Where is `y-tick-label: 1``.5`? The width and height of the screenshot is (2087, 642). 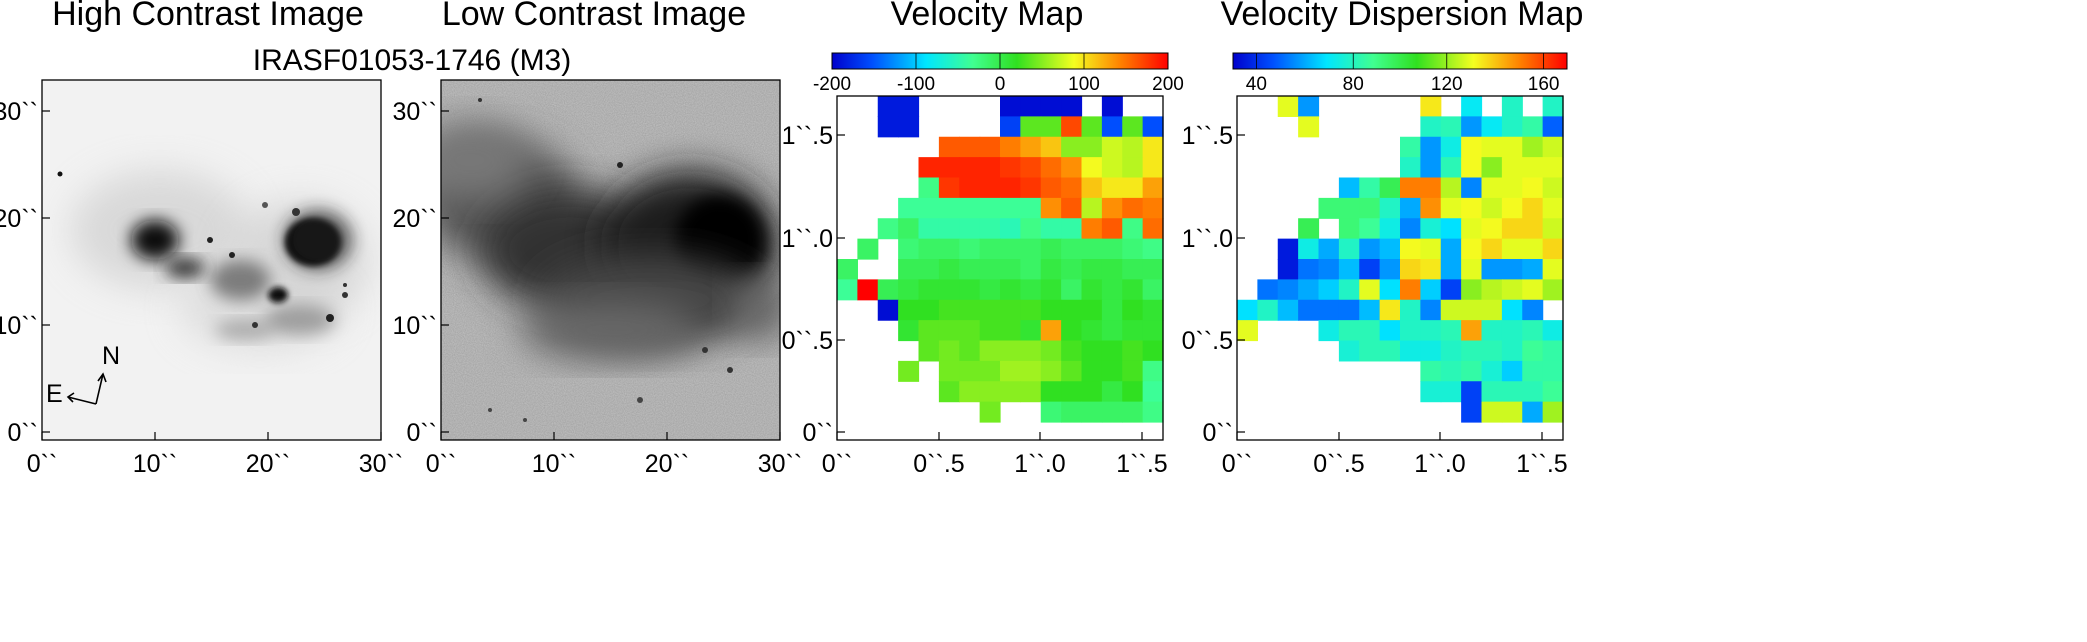 y-tick-label: 1``.5 is located at coordinates (1207, 136).